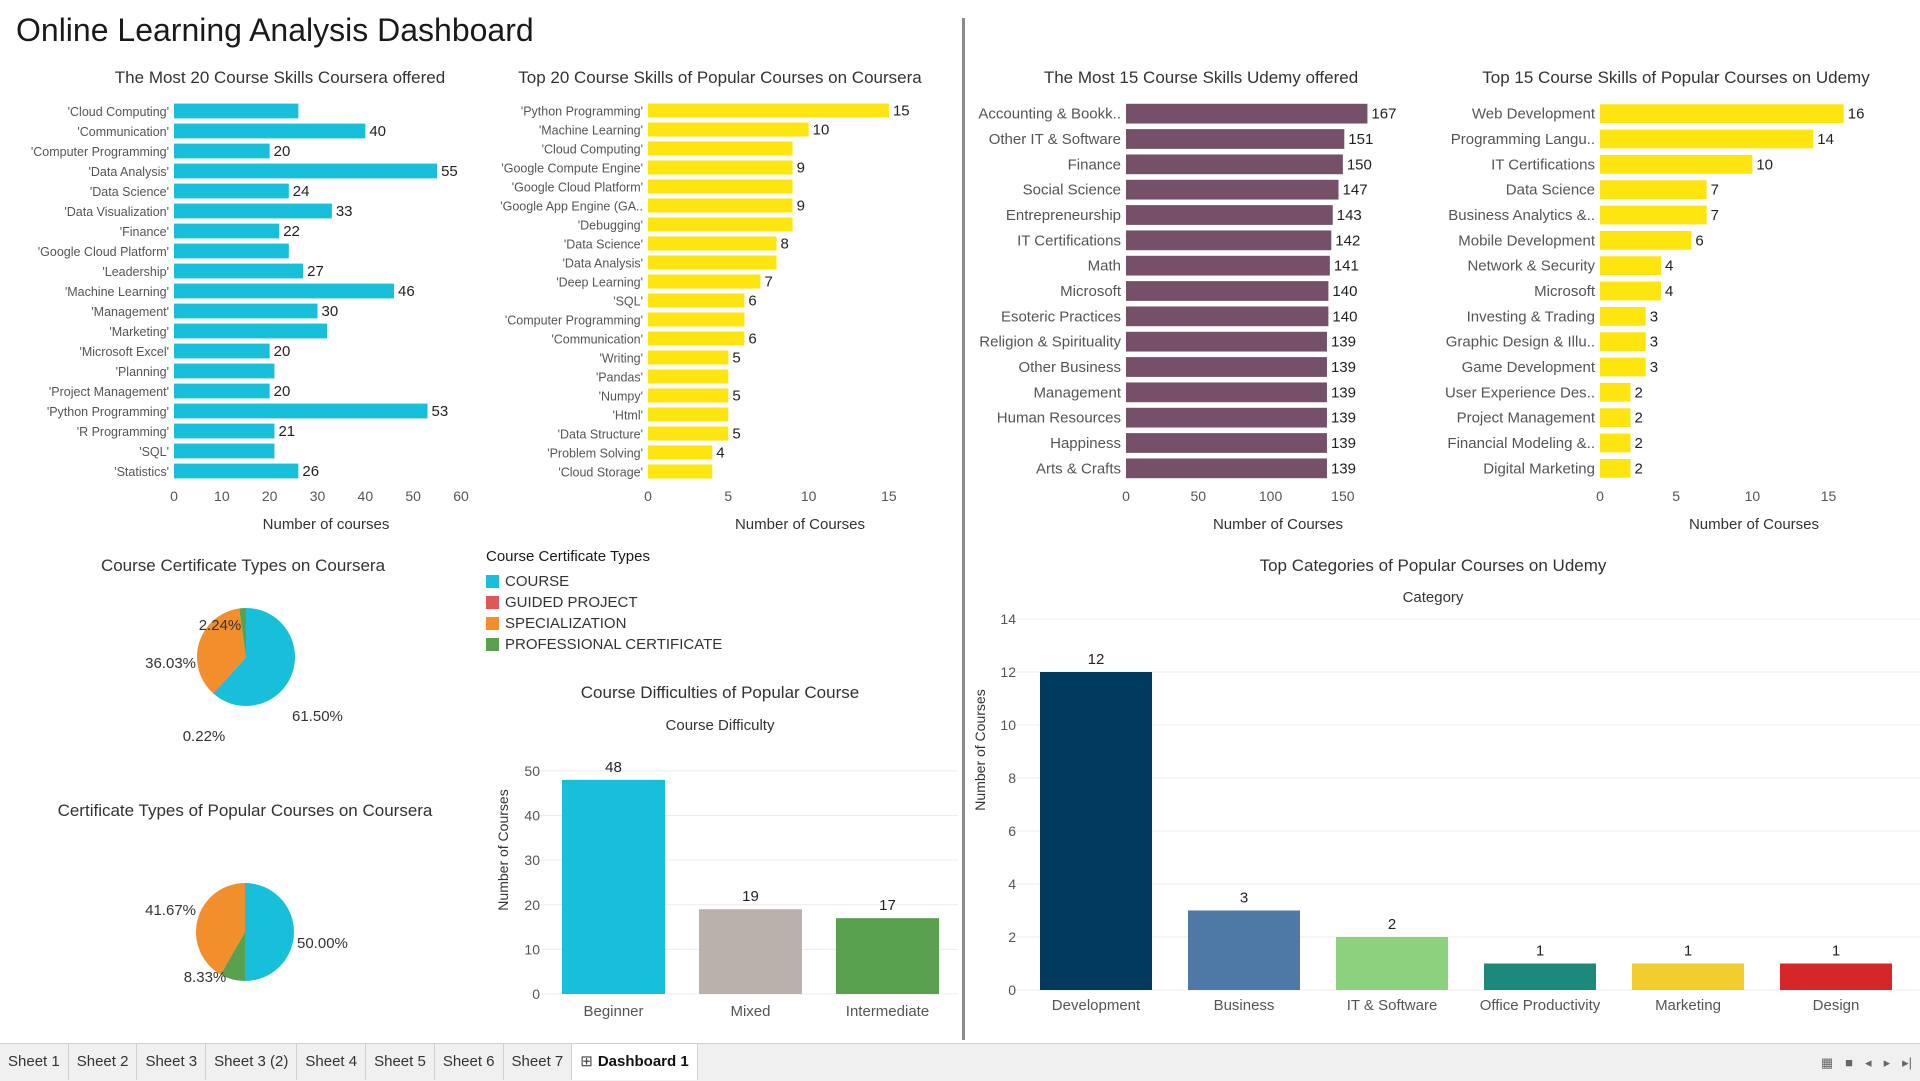 Image resolution: width=1920 pixels, height=1081 pixels. Describe the element at coordinates (1543, 164) in the screenshot. I see `category-label: IT Certifications` at that location.